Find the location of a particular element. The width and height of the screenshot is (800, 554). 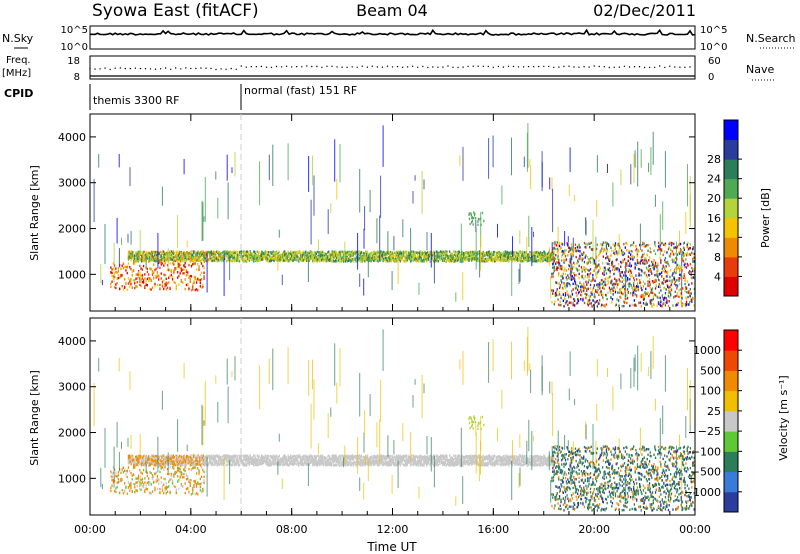

freq-label: Freq. is located at coordinates (18, 60).